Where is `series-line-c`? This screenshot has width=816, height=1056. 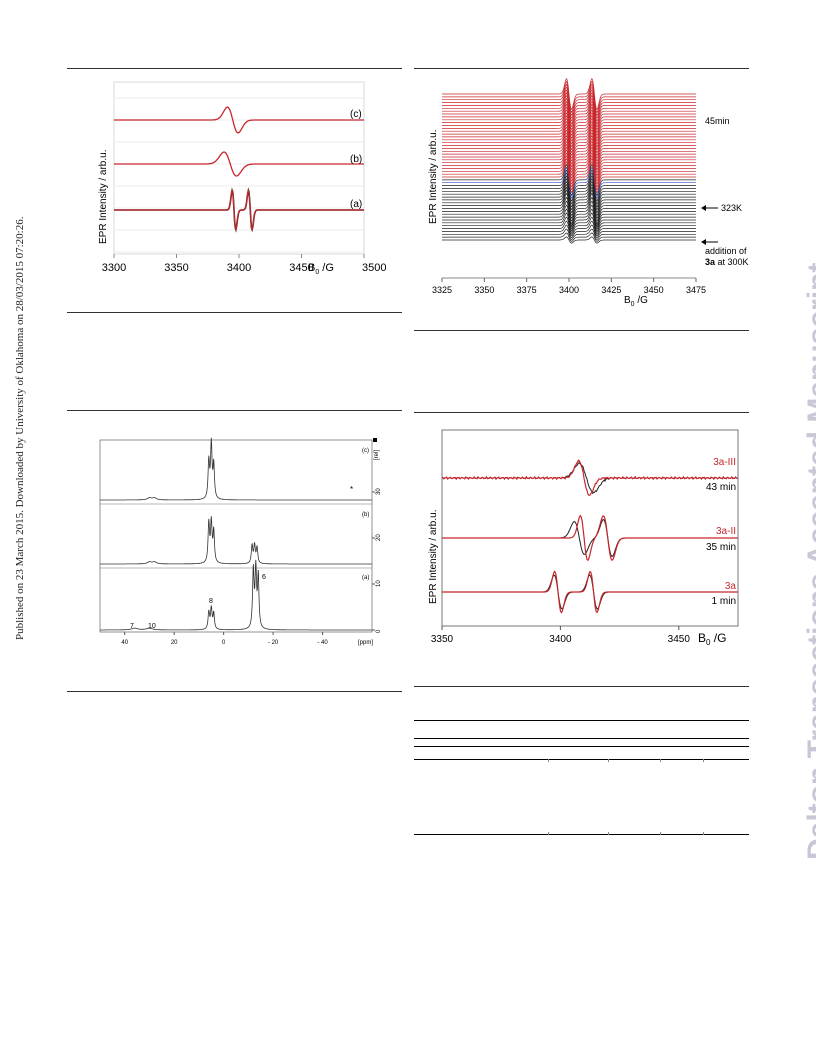 series-line-c is located at coordinates (239, 120).